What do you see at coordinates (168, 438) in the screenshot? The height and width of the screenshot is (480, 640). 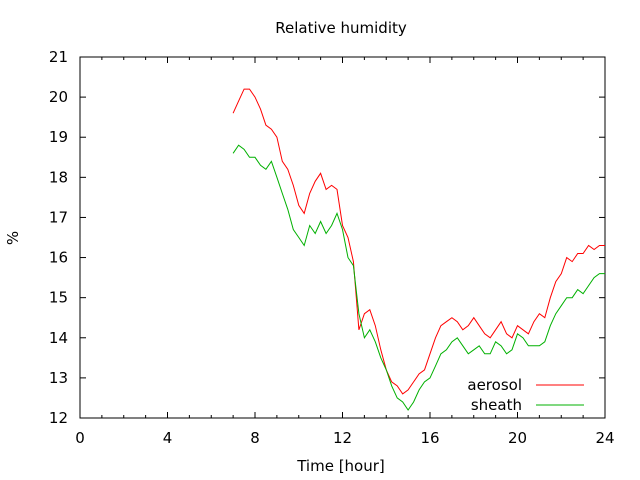 I see `x-tick-label: 4` at bounding box center [168, 438].